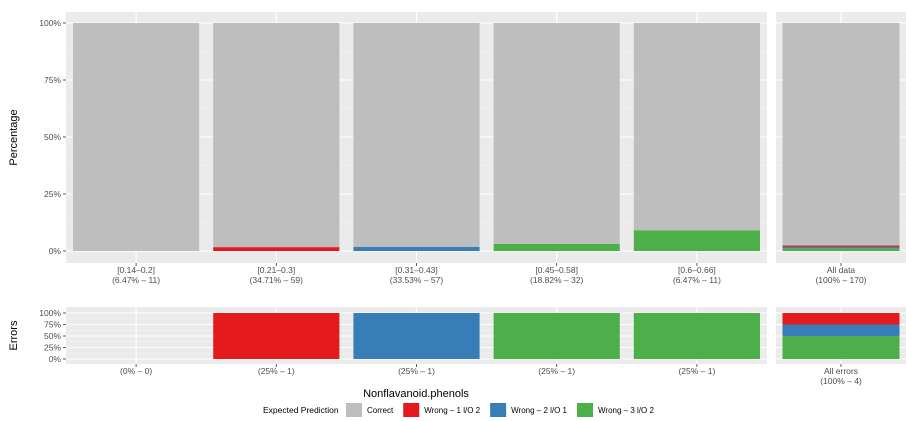 The width and height of the screenshot is (906, 421). What do you see at coordinates (14, 335) in the screenshot?
I see `bottom-y-axis-title: Errors` at bounding box center [14, 335].